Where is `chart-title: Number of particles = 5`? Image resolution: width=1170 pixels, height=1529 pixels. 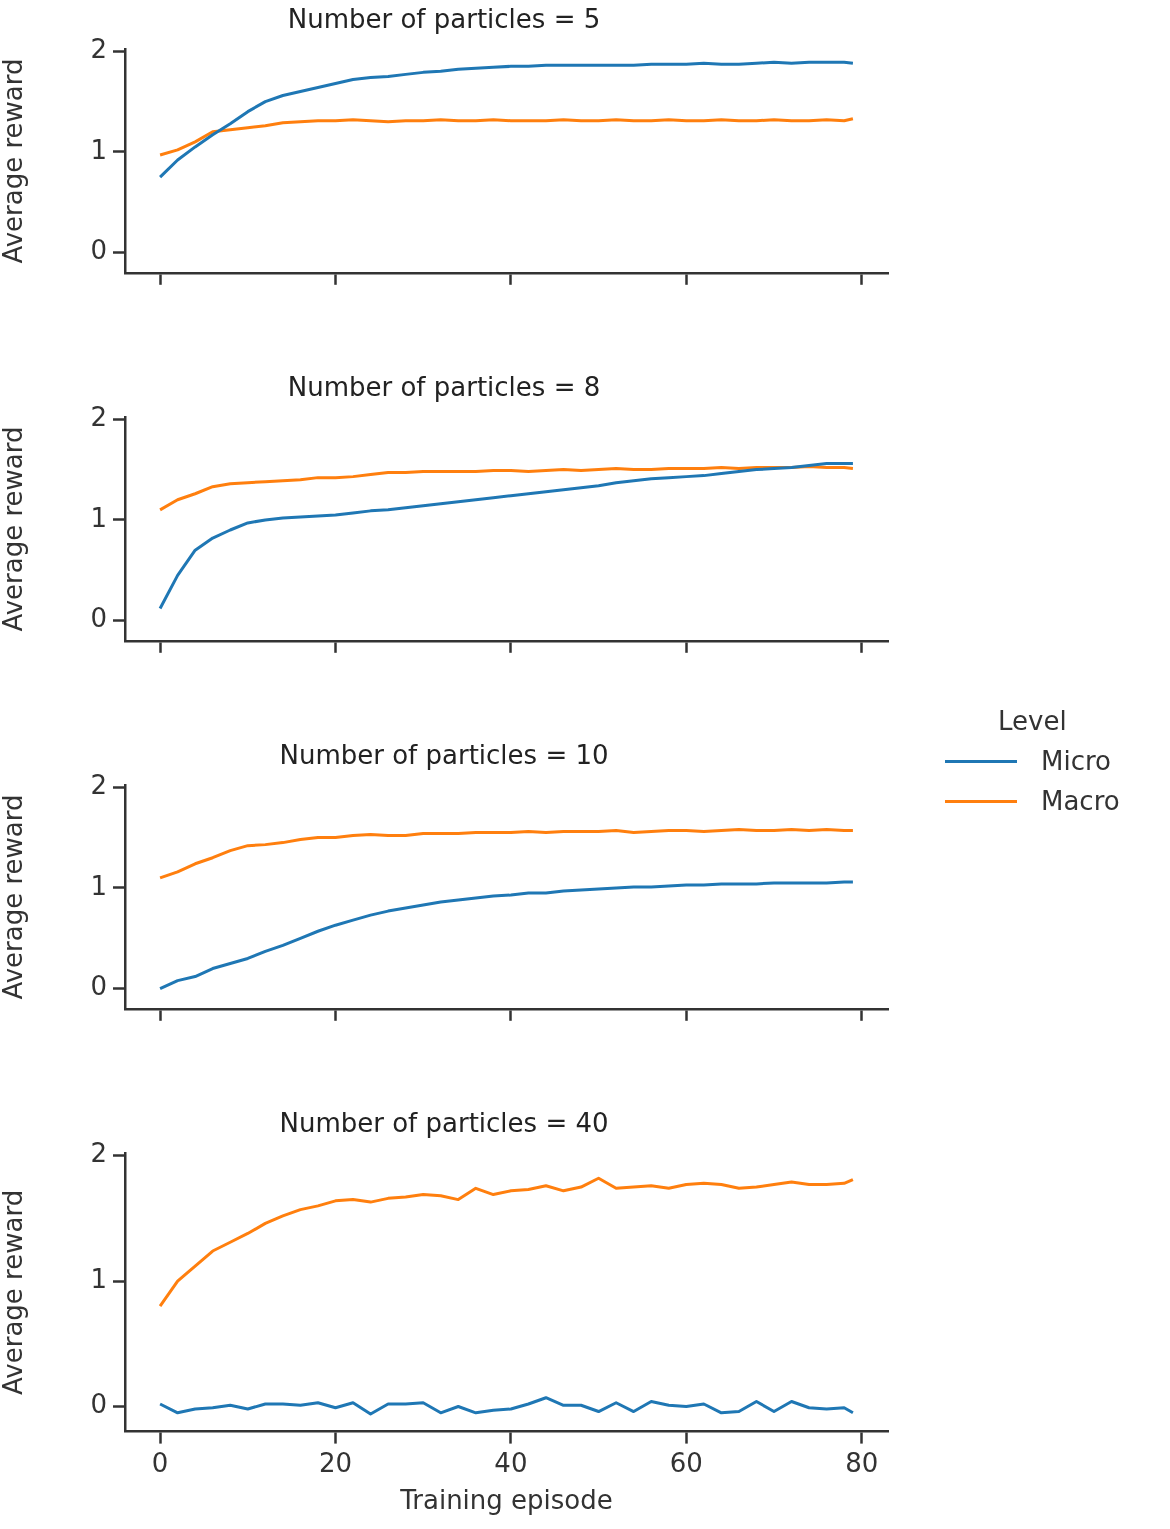
chart-title: Number of particles = 5 is located at coordinates (444, 19).